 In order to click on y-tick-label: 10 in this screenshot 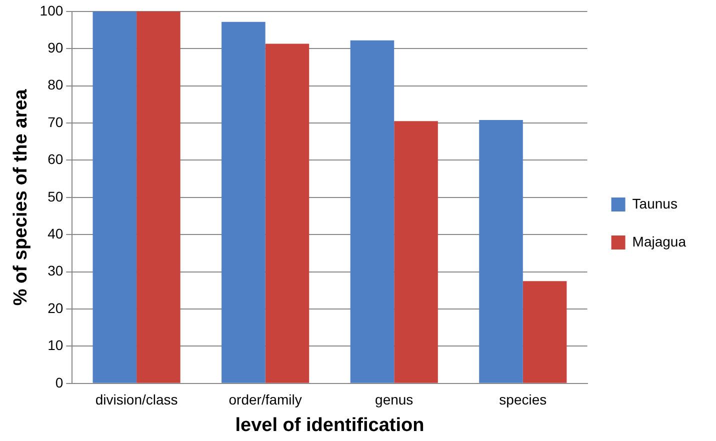, I will do `click(56, 345)`.